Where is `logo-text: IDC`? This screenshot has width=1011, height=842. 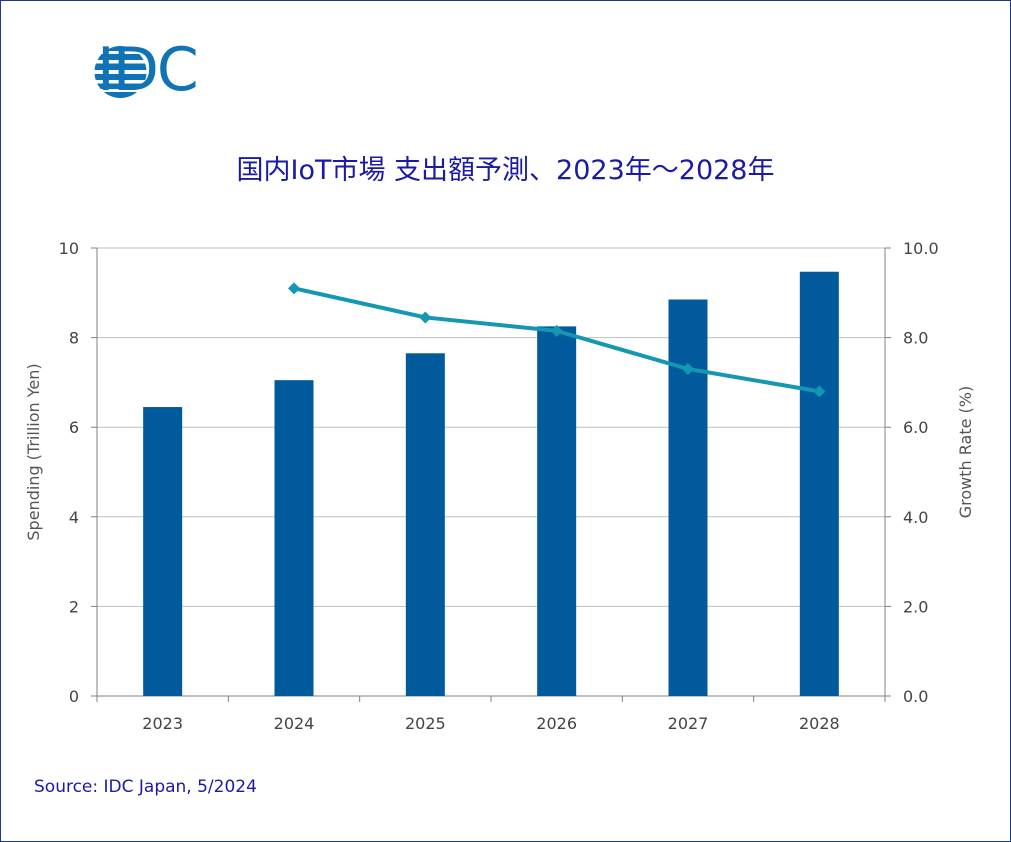
logo-text: IDC is located at coordinates (148, 70).